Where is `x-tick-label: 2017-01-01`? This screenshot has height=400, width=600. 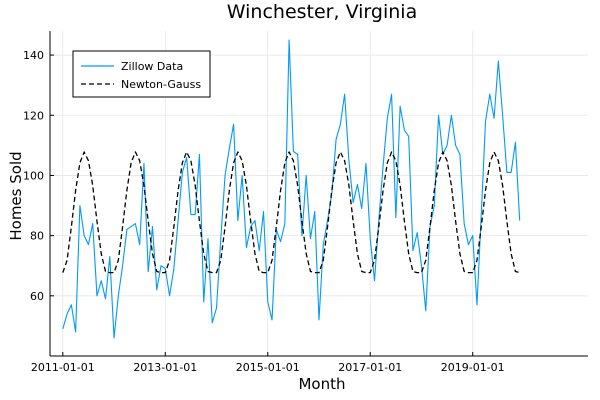 x-tick-label: 2017-01-01 is located at coordinates (370, 367).